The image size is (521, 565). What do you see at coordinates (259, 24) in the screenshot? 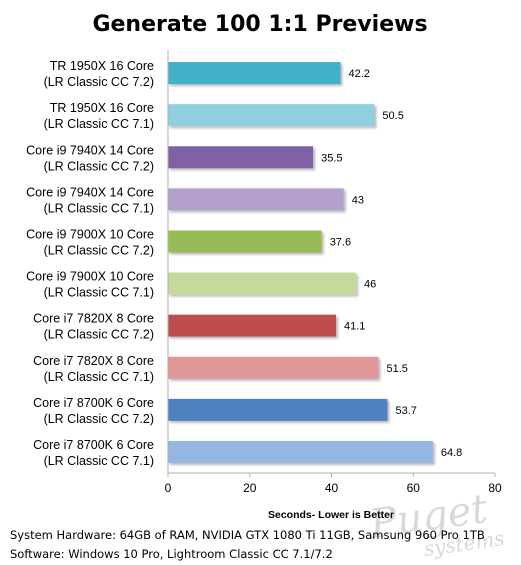
I see `chart-title: Generate 100 1:1 Previews` at bounding box center [259, 24].